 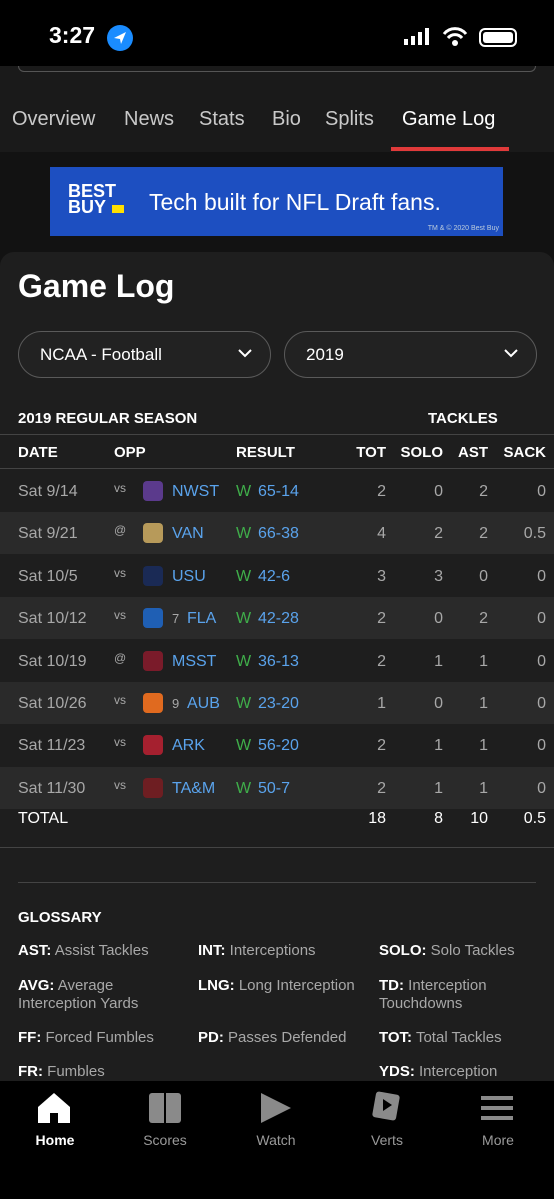 What do you see at coordinates (460, 37) in the screenshot?
I see `status-icons` at bounding box center [460, 37].